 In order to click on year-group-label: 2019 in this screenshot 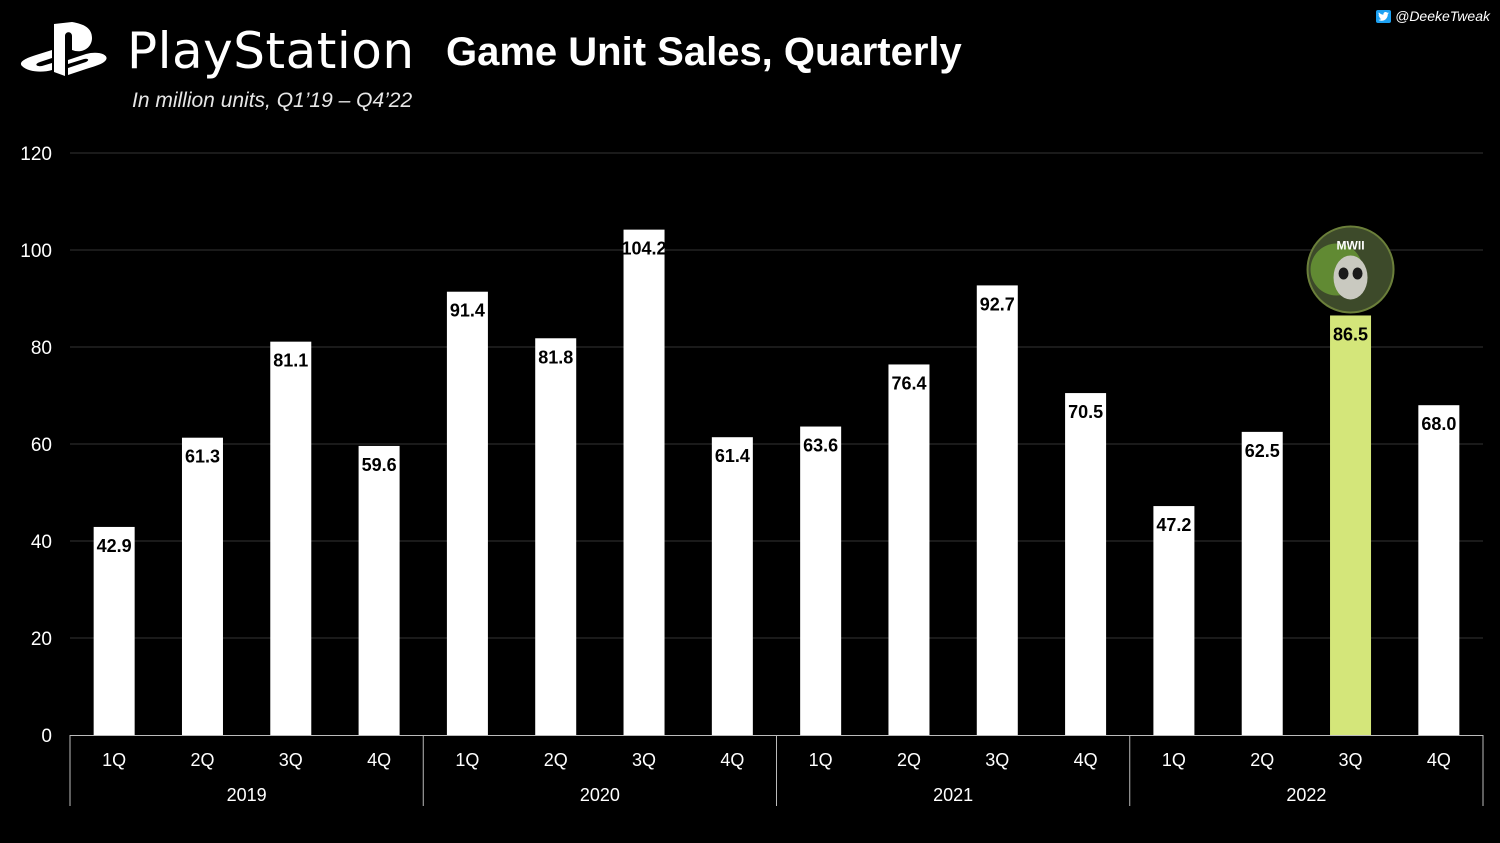, I will do `click(247, 795)`.